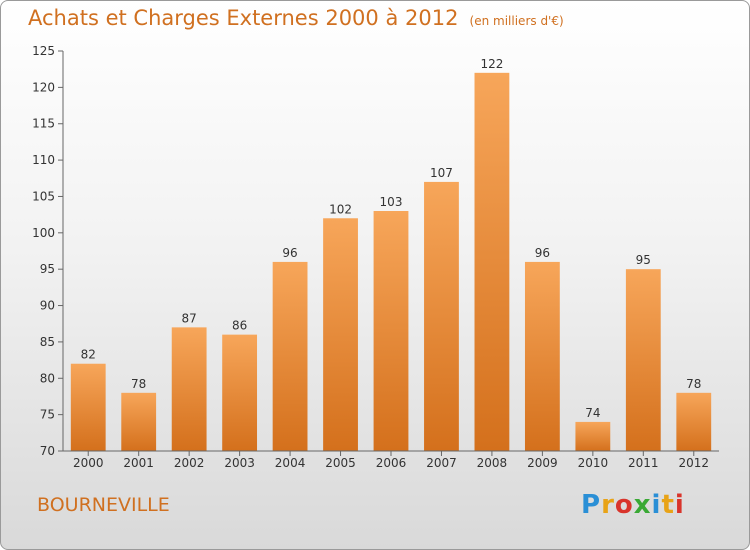 This screenshot has height=550, width=750. I want to click on y-tick-label: 90, so click(47, 306).